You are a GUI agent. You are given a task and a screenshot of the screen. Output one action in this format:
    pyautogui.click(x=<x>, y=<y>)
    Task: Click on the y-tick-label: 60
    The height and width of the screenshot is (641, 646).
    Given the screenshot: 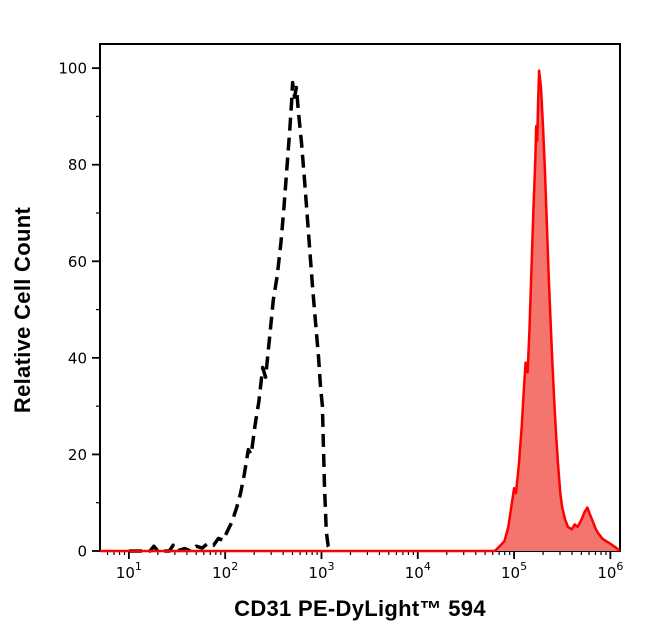 What is the action you would take?
    pyautogui.click(x=77, y=262)
    